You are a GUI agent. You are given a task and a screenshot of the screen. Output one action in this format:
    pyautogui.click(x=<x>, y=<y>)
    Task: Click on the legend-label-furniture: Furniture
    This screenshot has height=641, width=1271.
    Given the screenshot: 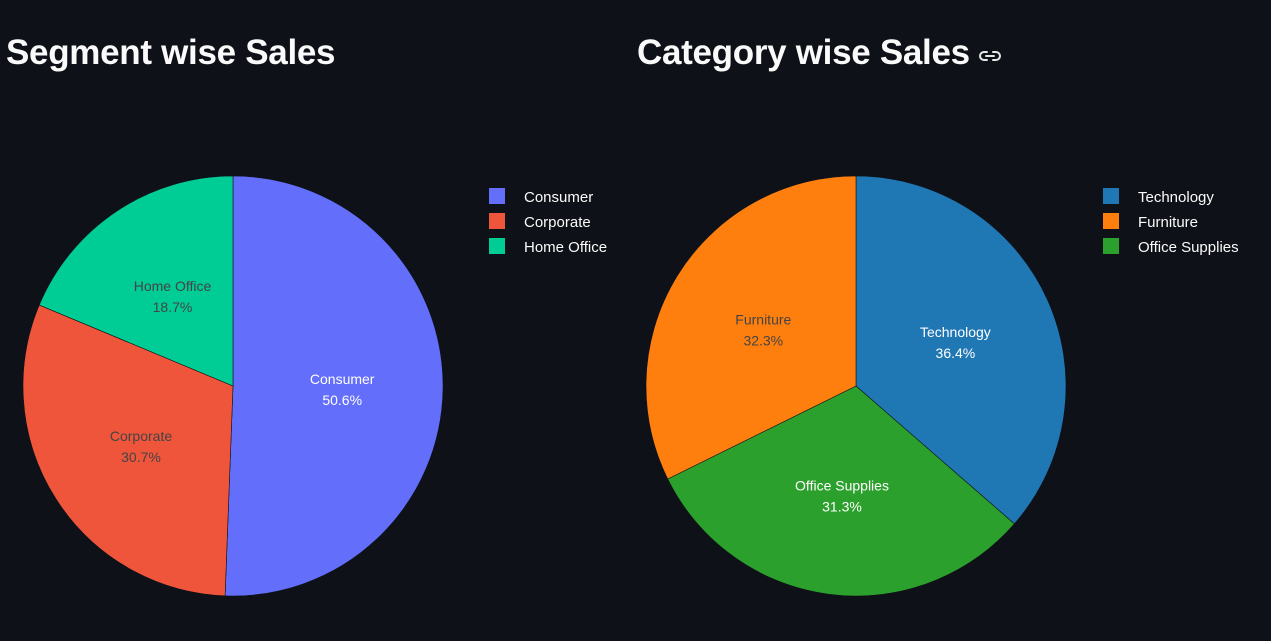 What is the action you would take?
    pyautogui.click(x=1168, y=222)
    